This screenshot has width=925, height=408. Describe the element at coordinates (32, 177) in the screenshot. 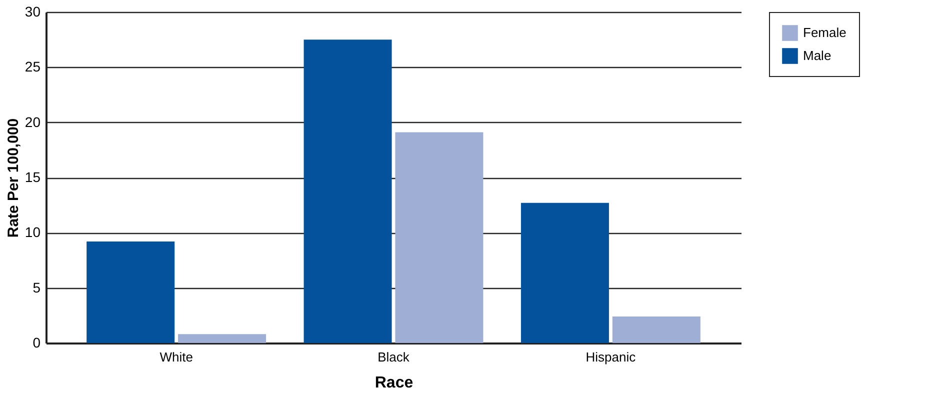

I see `y-tick-label: 15` at that location.